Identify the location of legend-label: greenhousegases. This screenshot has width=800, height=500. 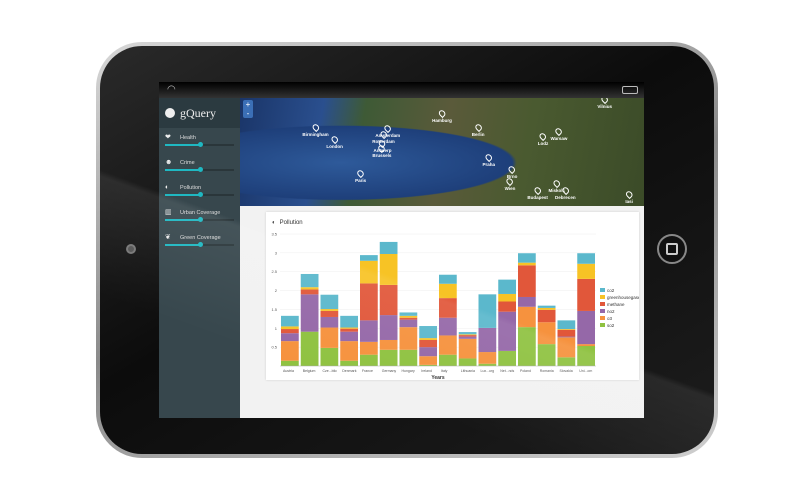
(623, 297).